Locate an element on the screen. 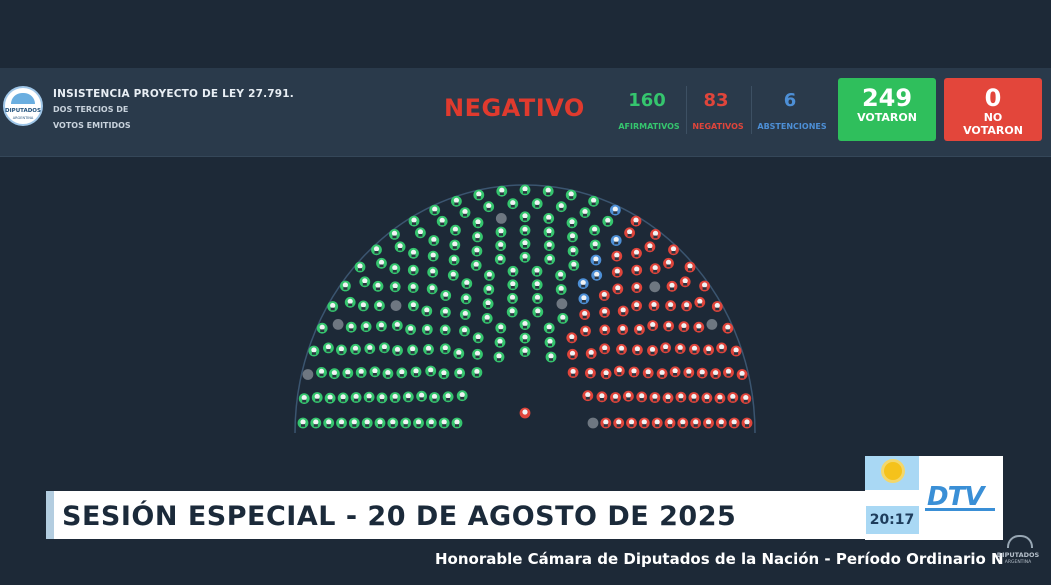 This screenshot has width=1051, height=585. channel-underline is located at coordinates (960, 509).